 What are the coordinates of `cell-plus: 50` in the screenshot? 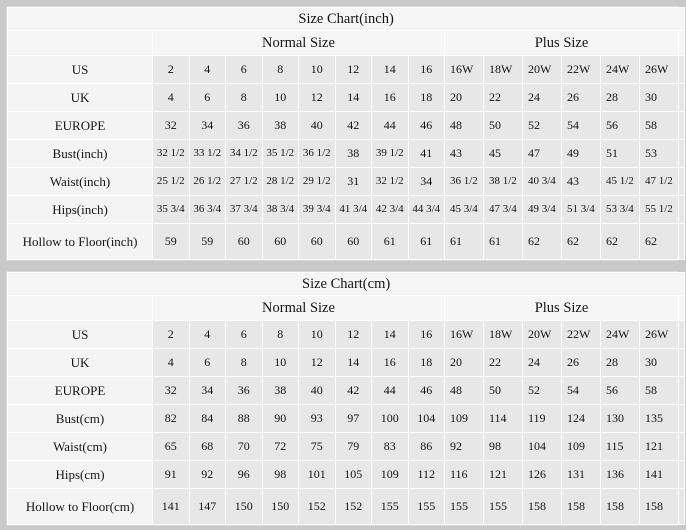 It's located at (503, 390).